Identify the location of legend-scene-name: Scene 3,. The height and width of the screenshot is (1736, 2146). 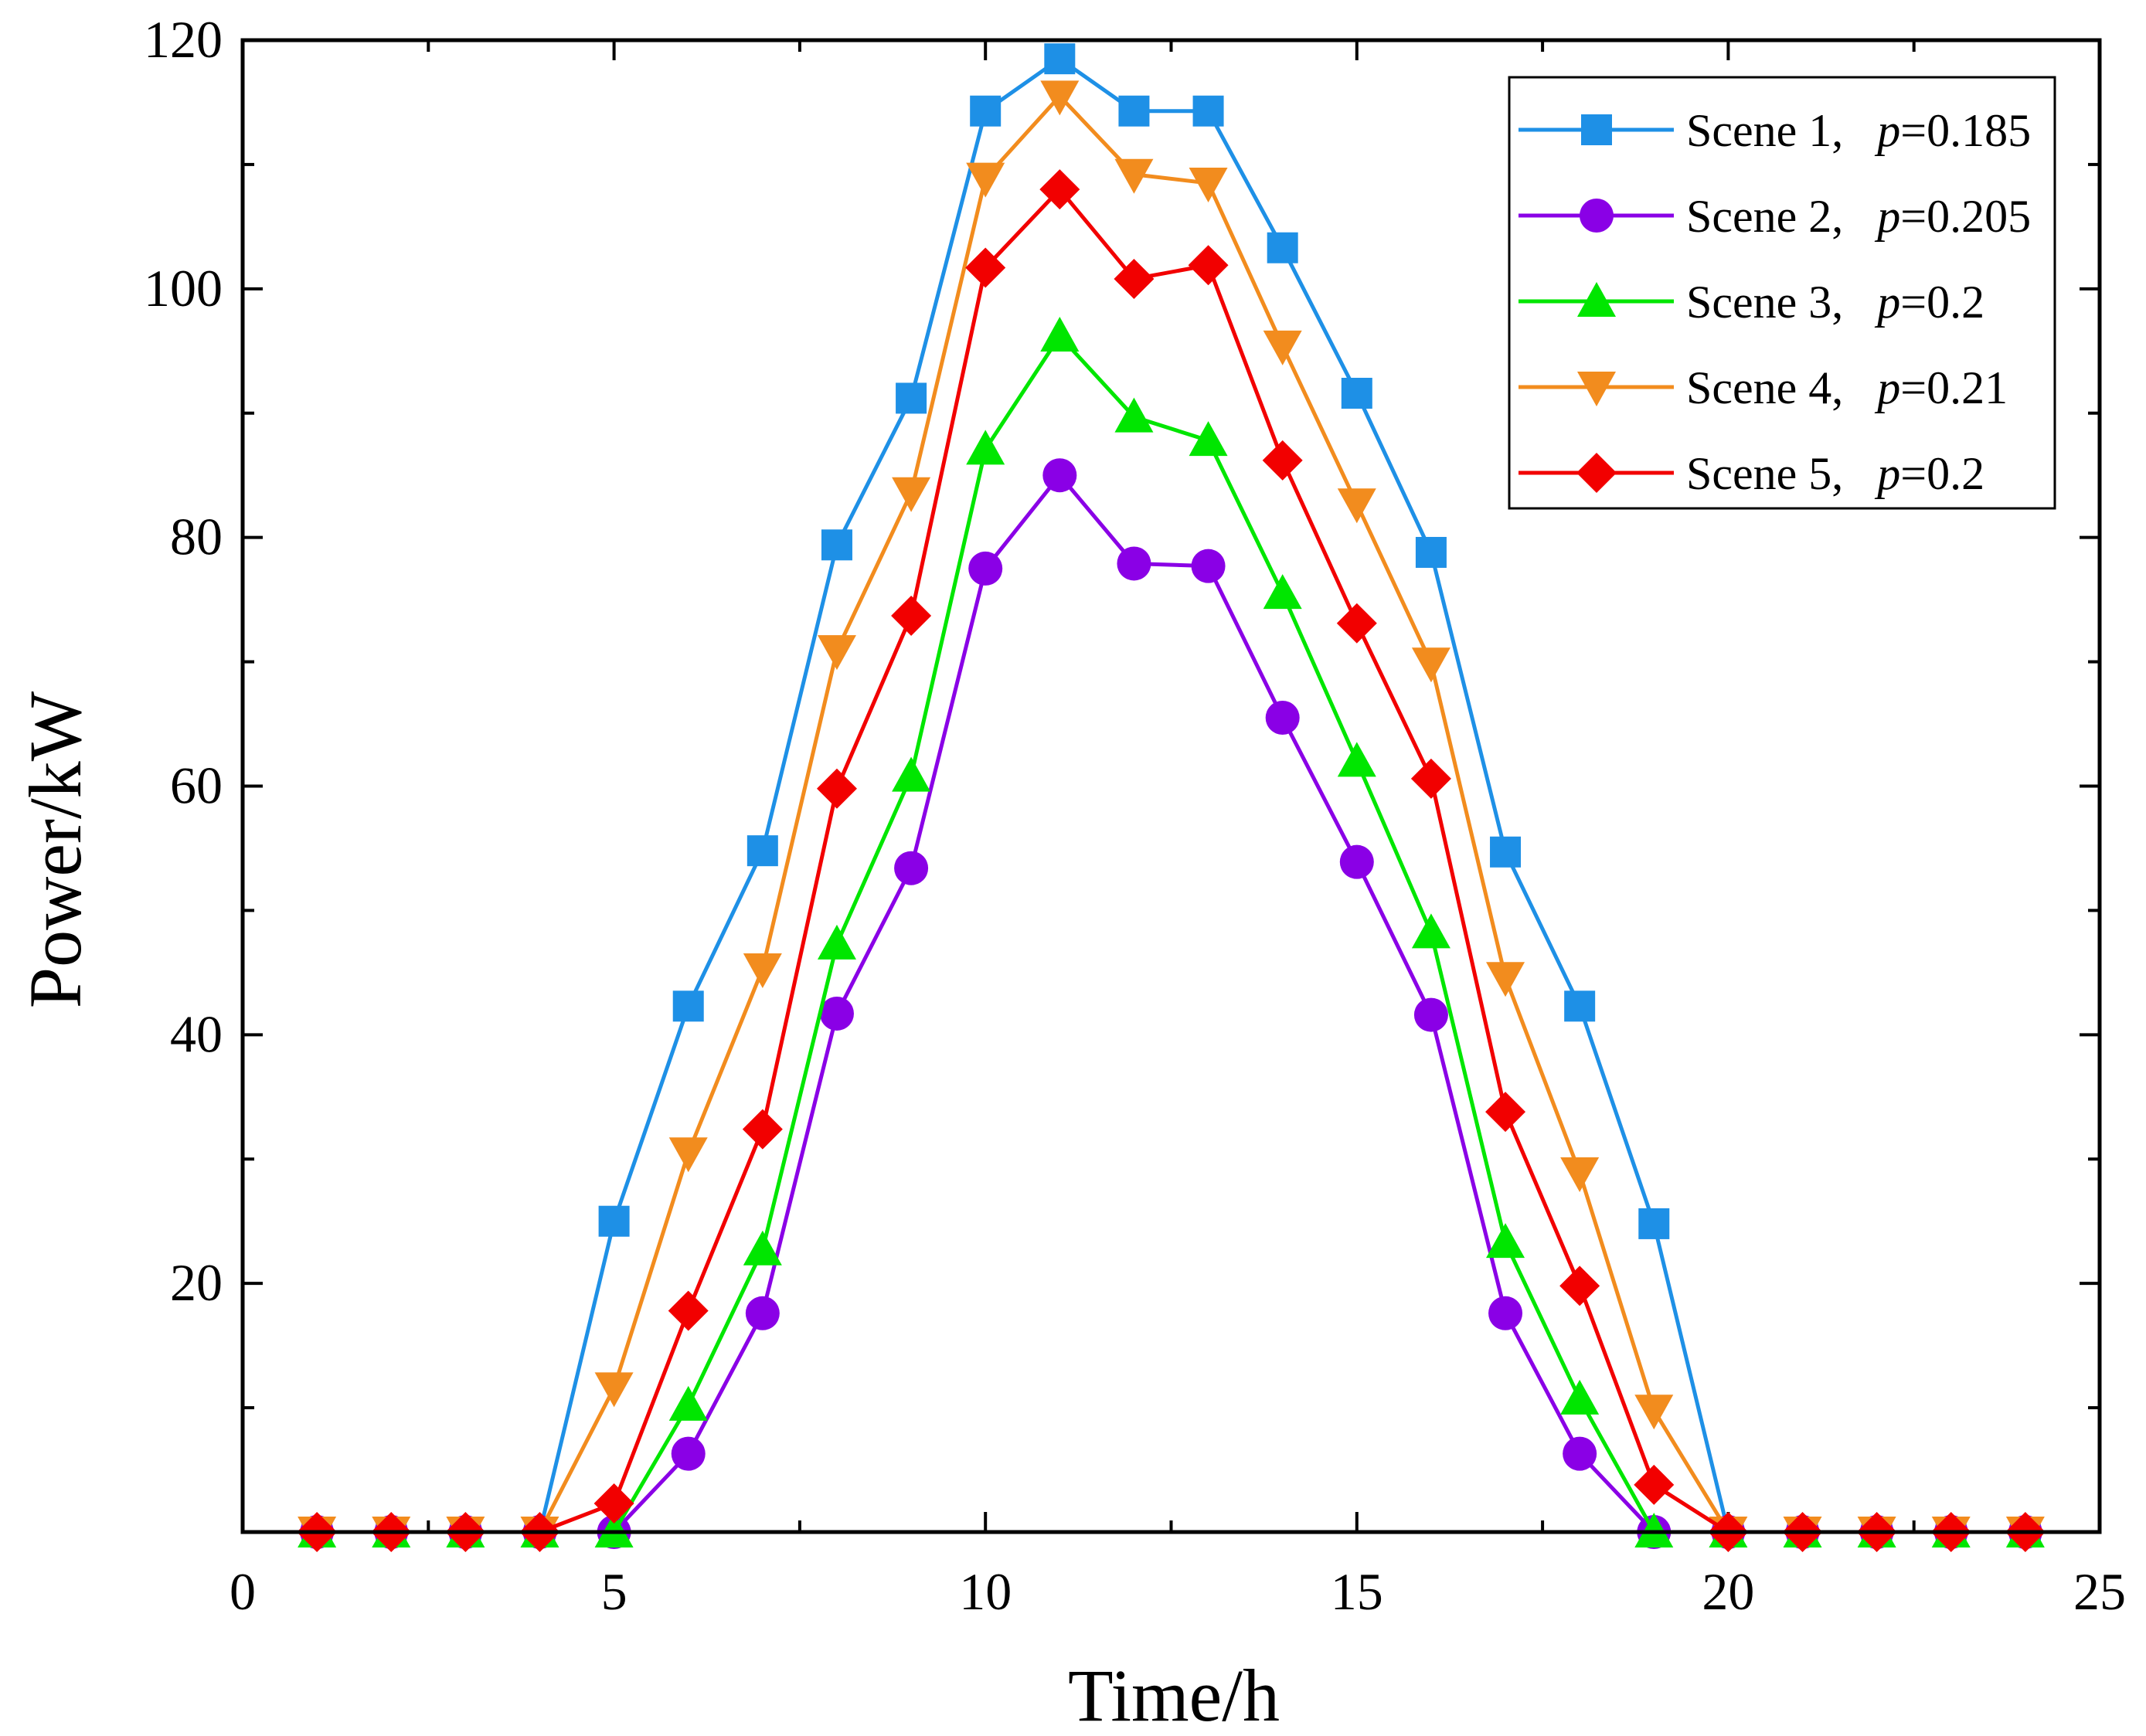
(1764, 302).